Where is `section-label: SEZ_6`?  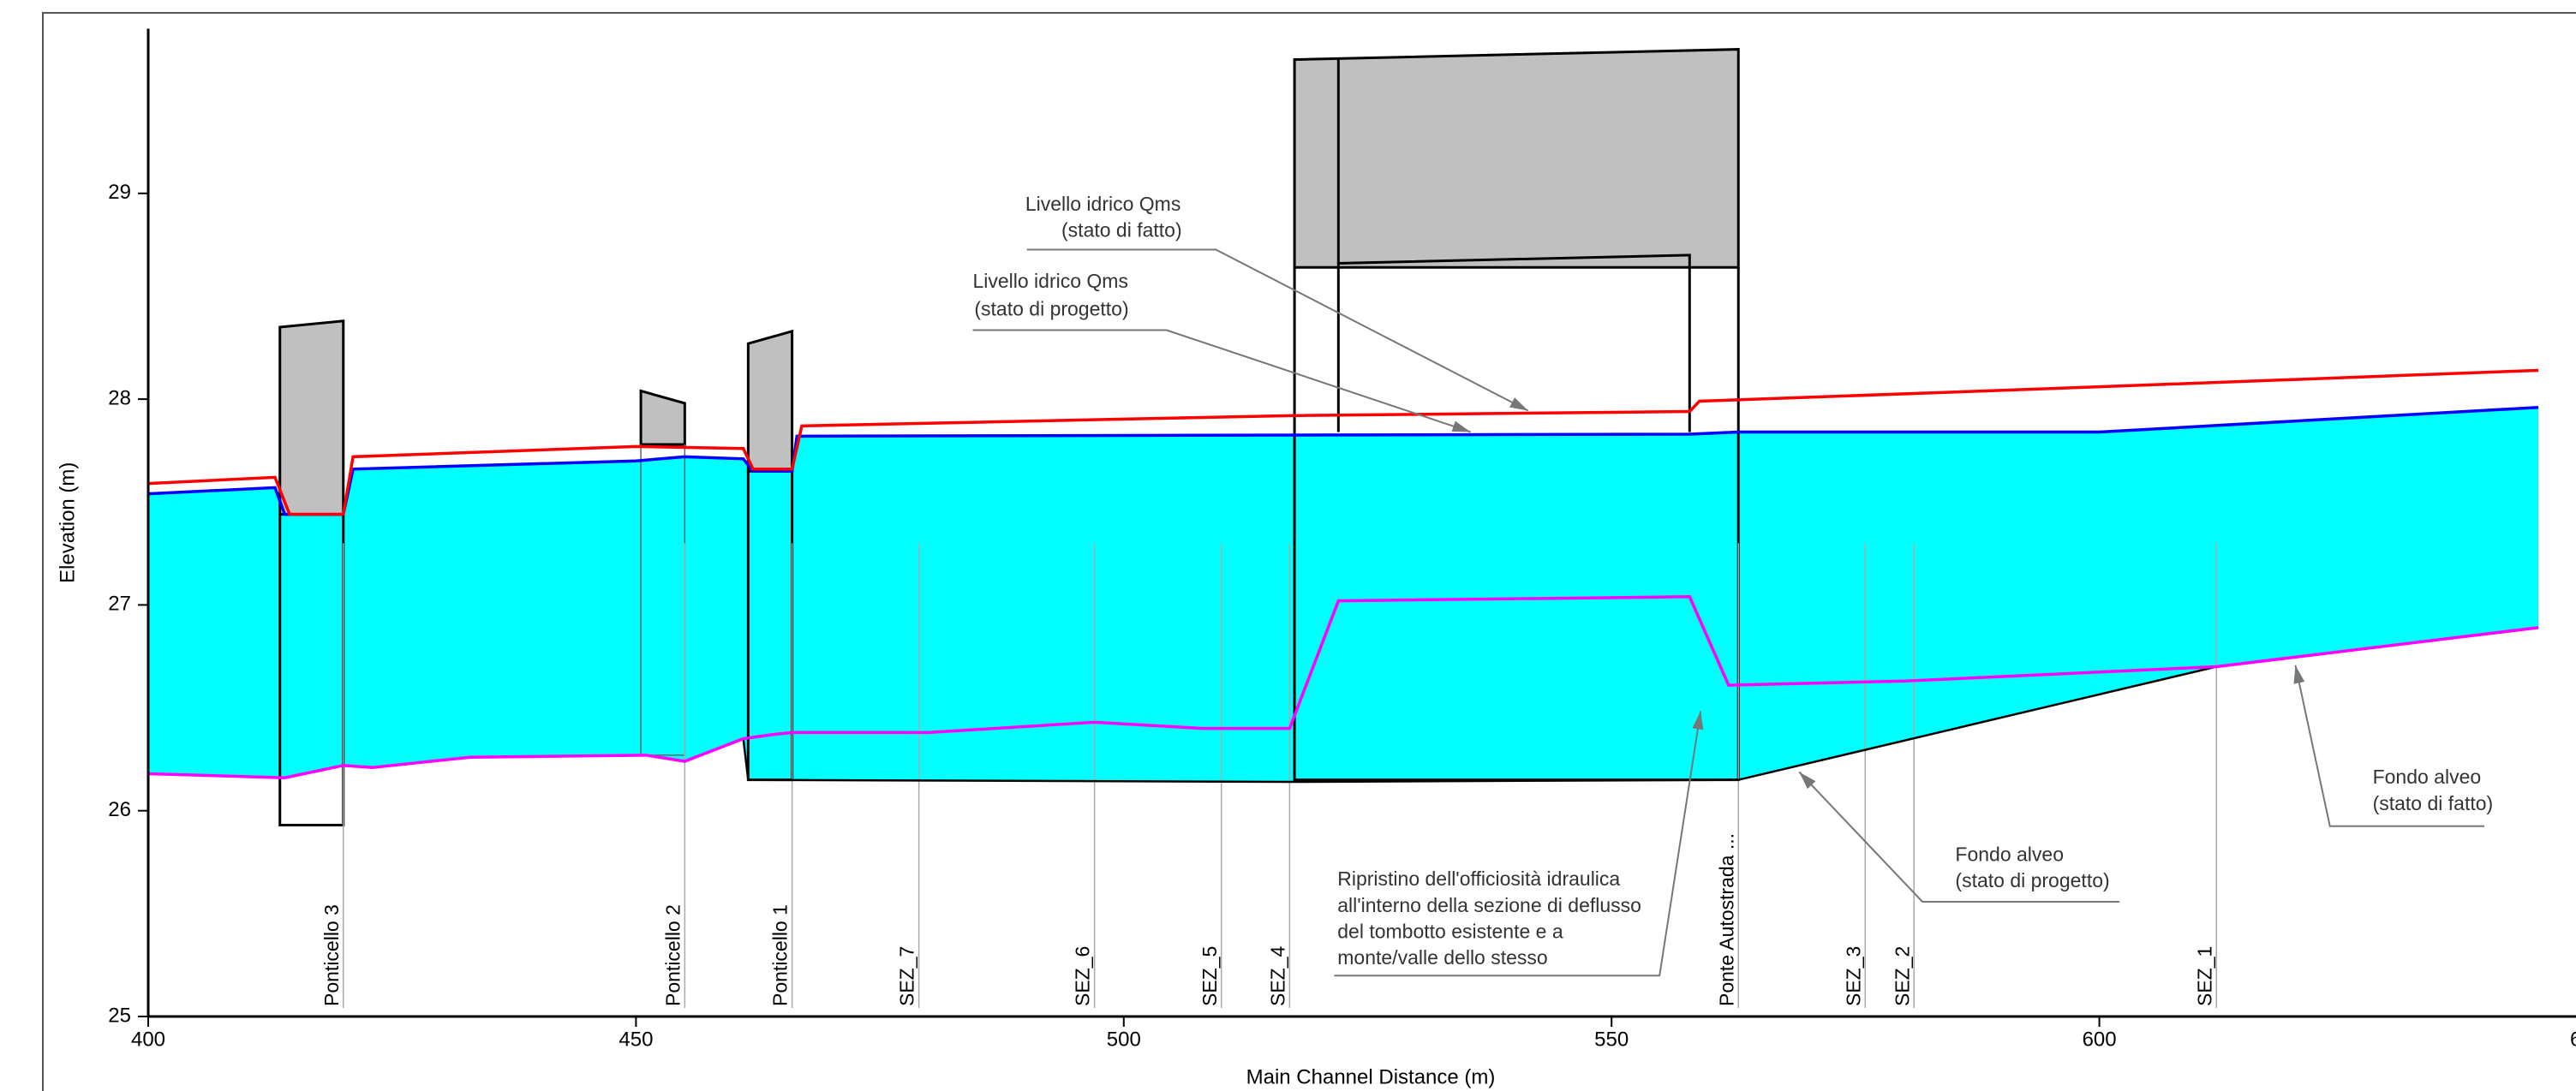
section-label: SEZ_6 is located at coordinates (1083, 976).